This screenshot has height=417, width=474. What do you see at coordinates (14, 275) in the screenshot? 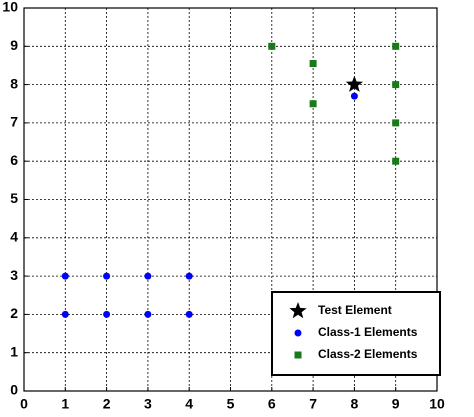
I see `y-tick-label: 3` at bounding box center [14, 275].